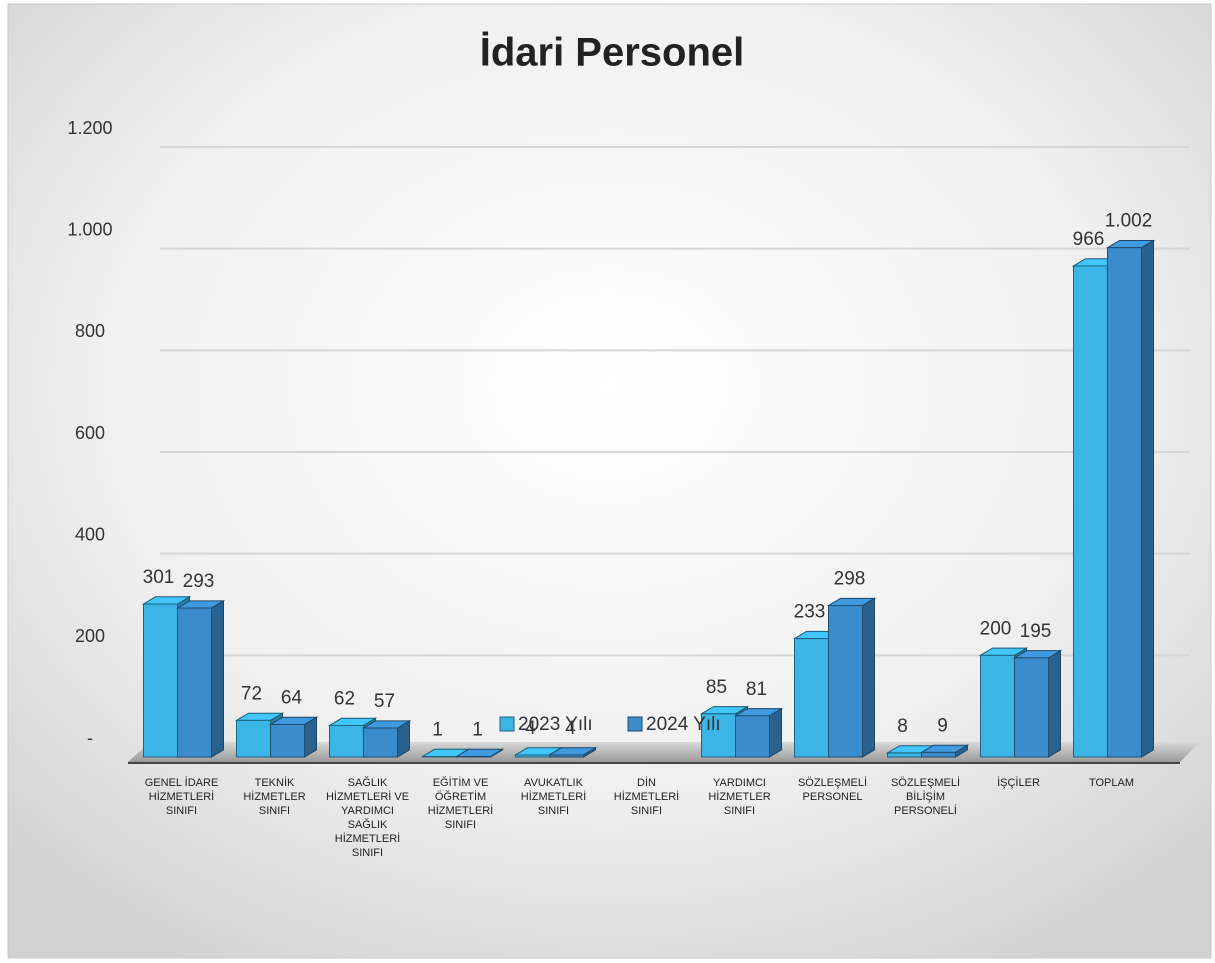 The image size is (1215, 963). What do you see at coordinates (89, 229) in the screenshot?
I see `y-tick-label: 1.000` at bounding box center [89, 229].